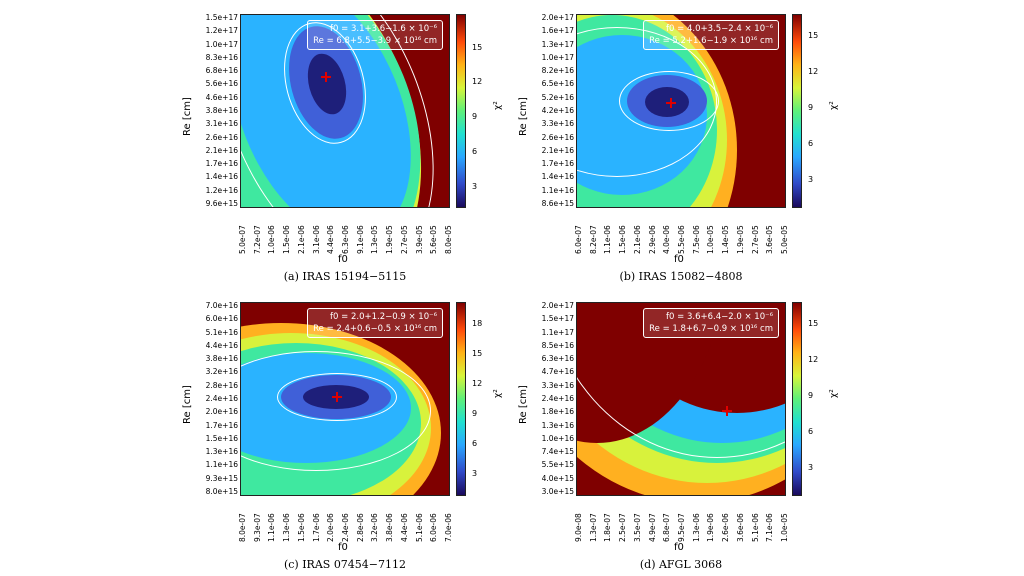  What do you see at coordinates (679, 547) in the screenshot?
I see `x-axis-label-d: f0` at bounding box center [679, 547].